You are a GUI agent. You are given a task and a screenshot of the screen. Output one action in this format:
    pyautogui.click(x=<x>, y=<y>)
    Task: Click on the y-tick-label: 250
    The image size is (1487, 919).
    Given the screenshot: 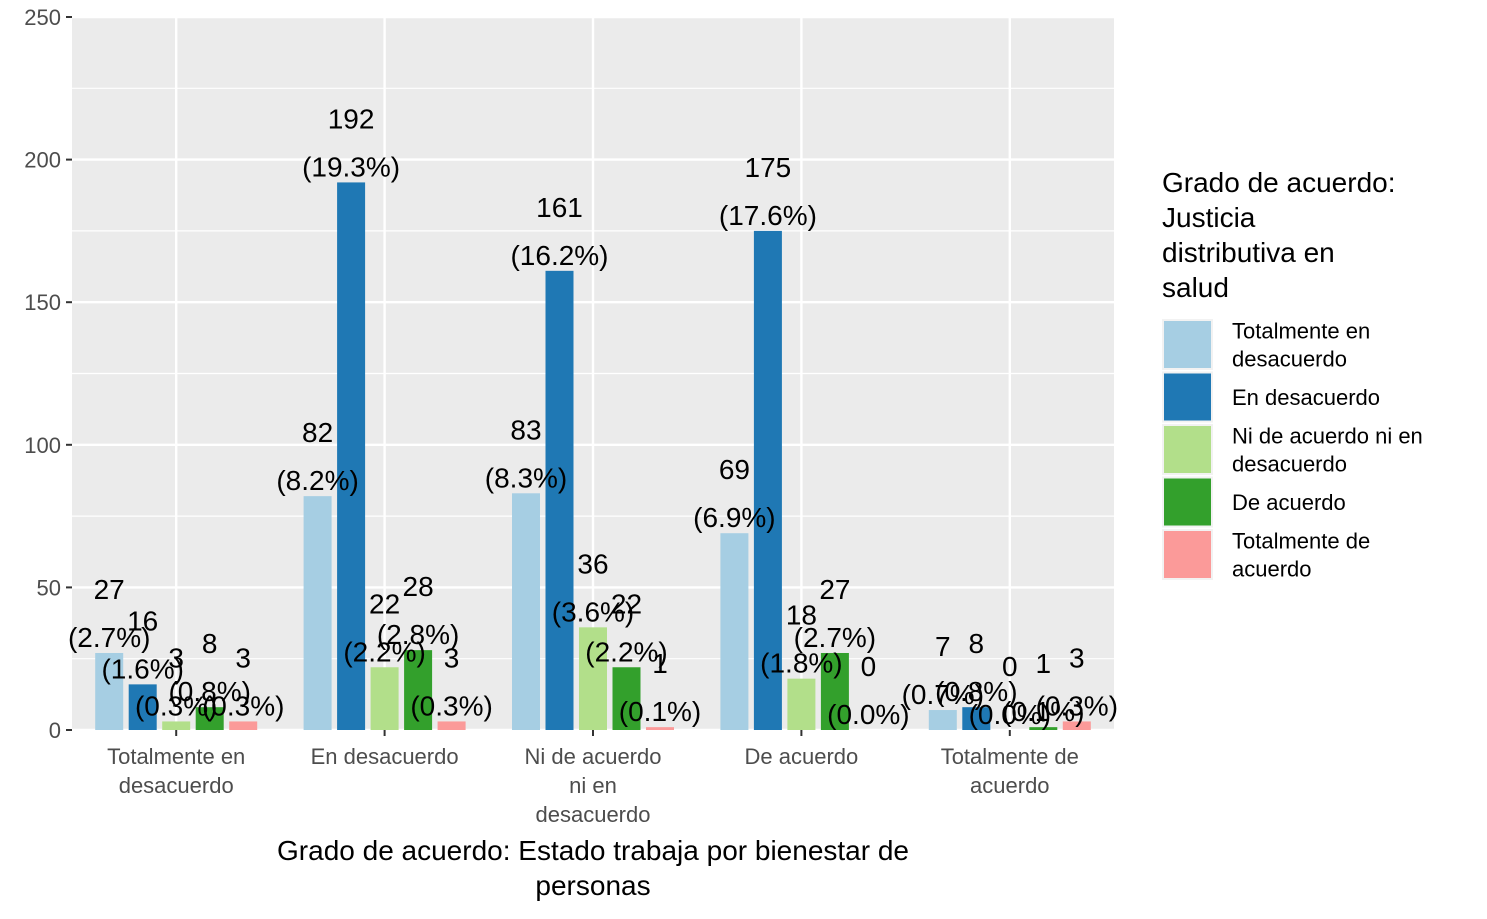 What is the action you would take?
    pyautogui.click(x=42, y=17)
    